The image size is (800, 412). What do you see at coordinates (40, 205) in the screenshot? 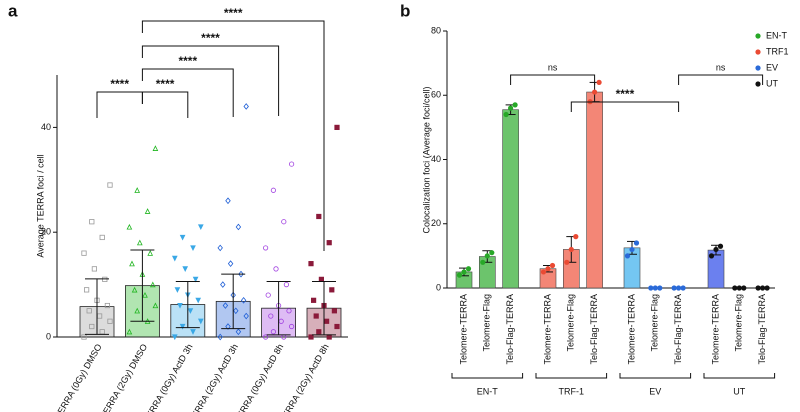
I see `y-axis-label: Average TERRA foci / cell` at bounding box center [40, 205].